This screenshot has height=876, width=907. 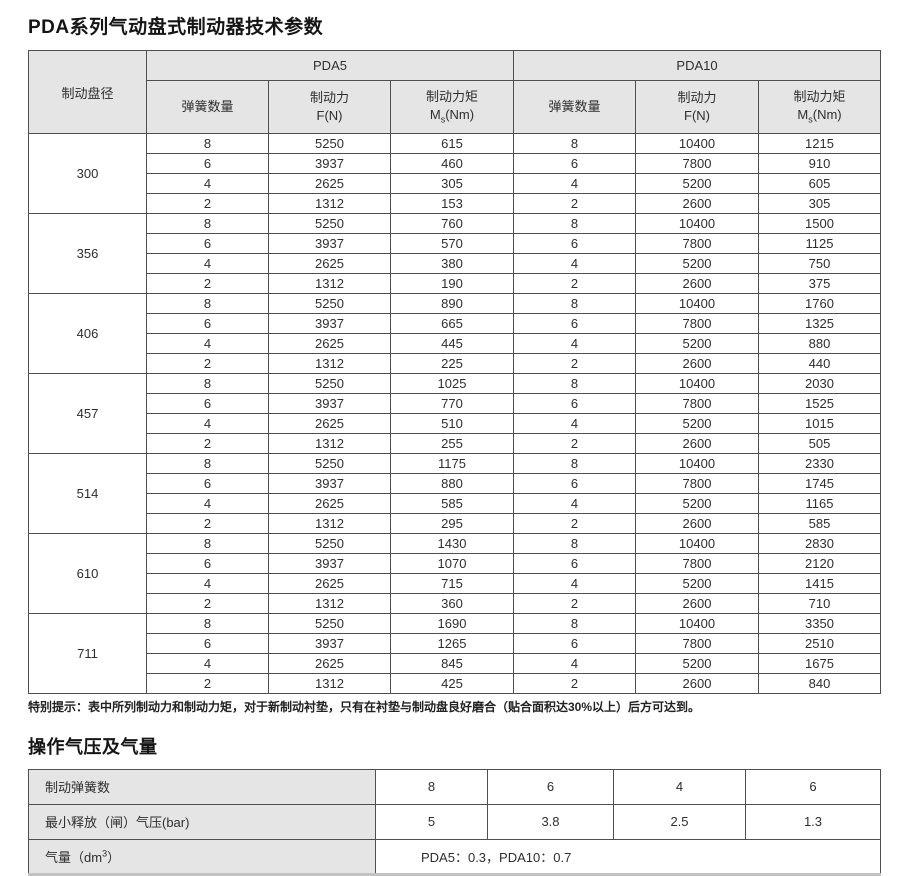 I want to click on value-cell: 770, so click(x=452, y=403).